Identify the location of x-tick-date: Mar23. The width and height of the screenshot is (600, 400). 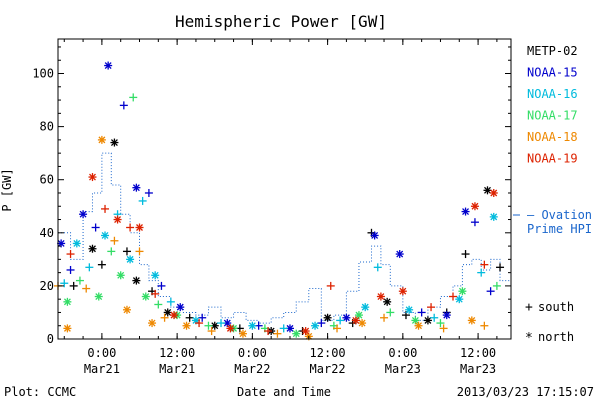
(478, 369).